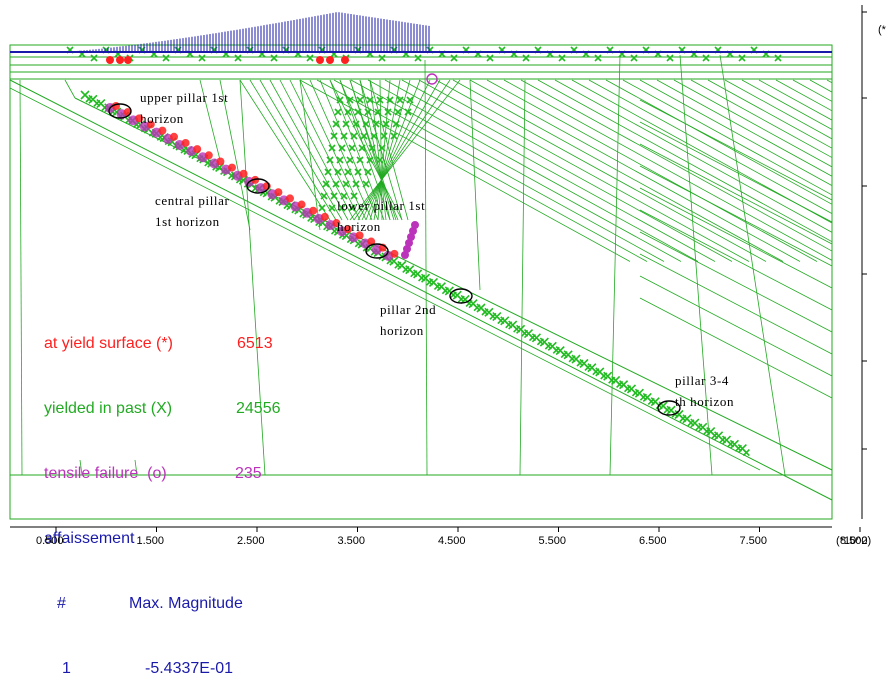 The width and height of the screenshot is (888, 679). What do you see at coordinates (381, 216) in the screenshot?
I see `annotation-lower-pillar: lower pillar 1st horizon` at bounding box center [381, 216].